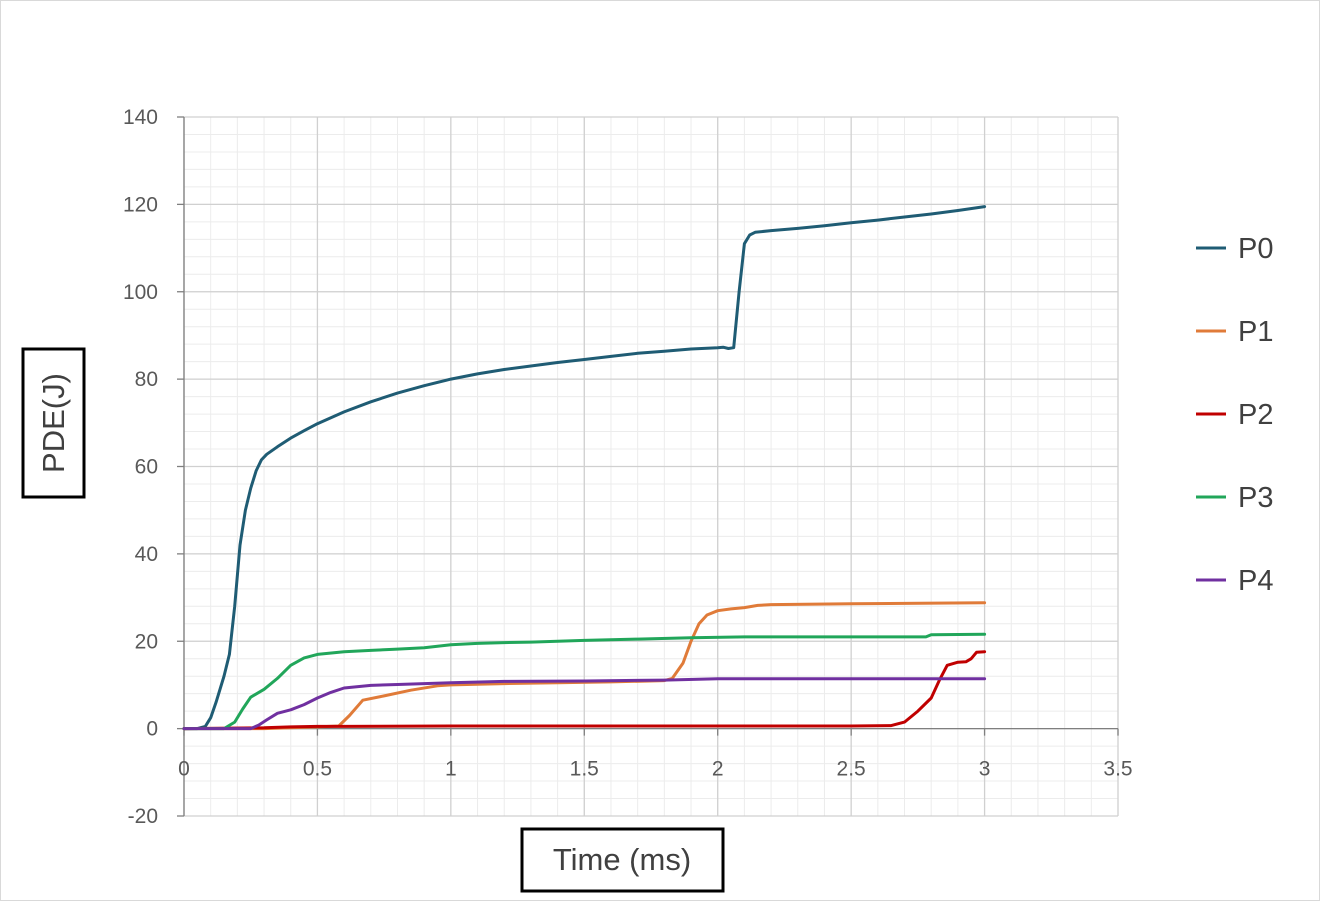 Image resolution: width=1320 pixels, height=901 pixels. I want to click on y-tick-label: 60, so click(146, 467).